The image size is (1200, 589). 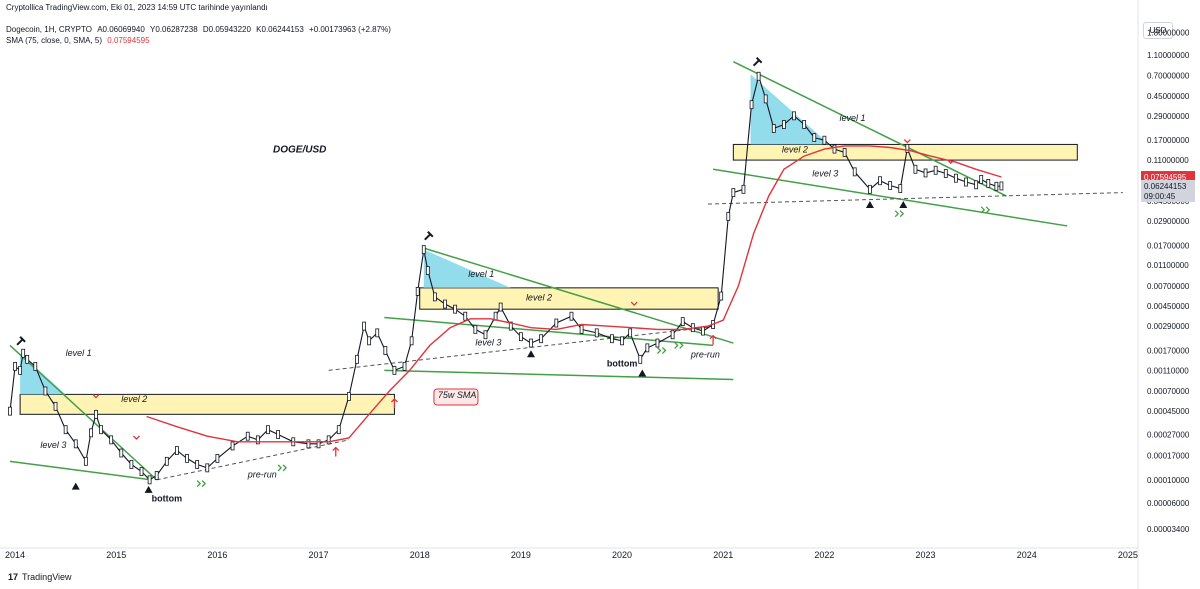 What do you see at coordinates (539, 297) in the screenshot?
I see `annotation-label: level 2` at bounding box center [539, 297].